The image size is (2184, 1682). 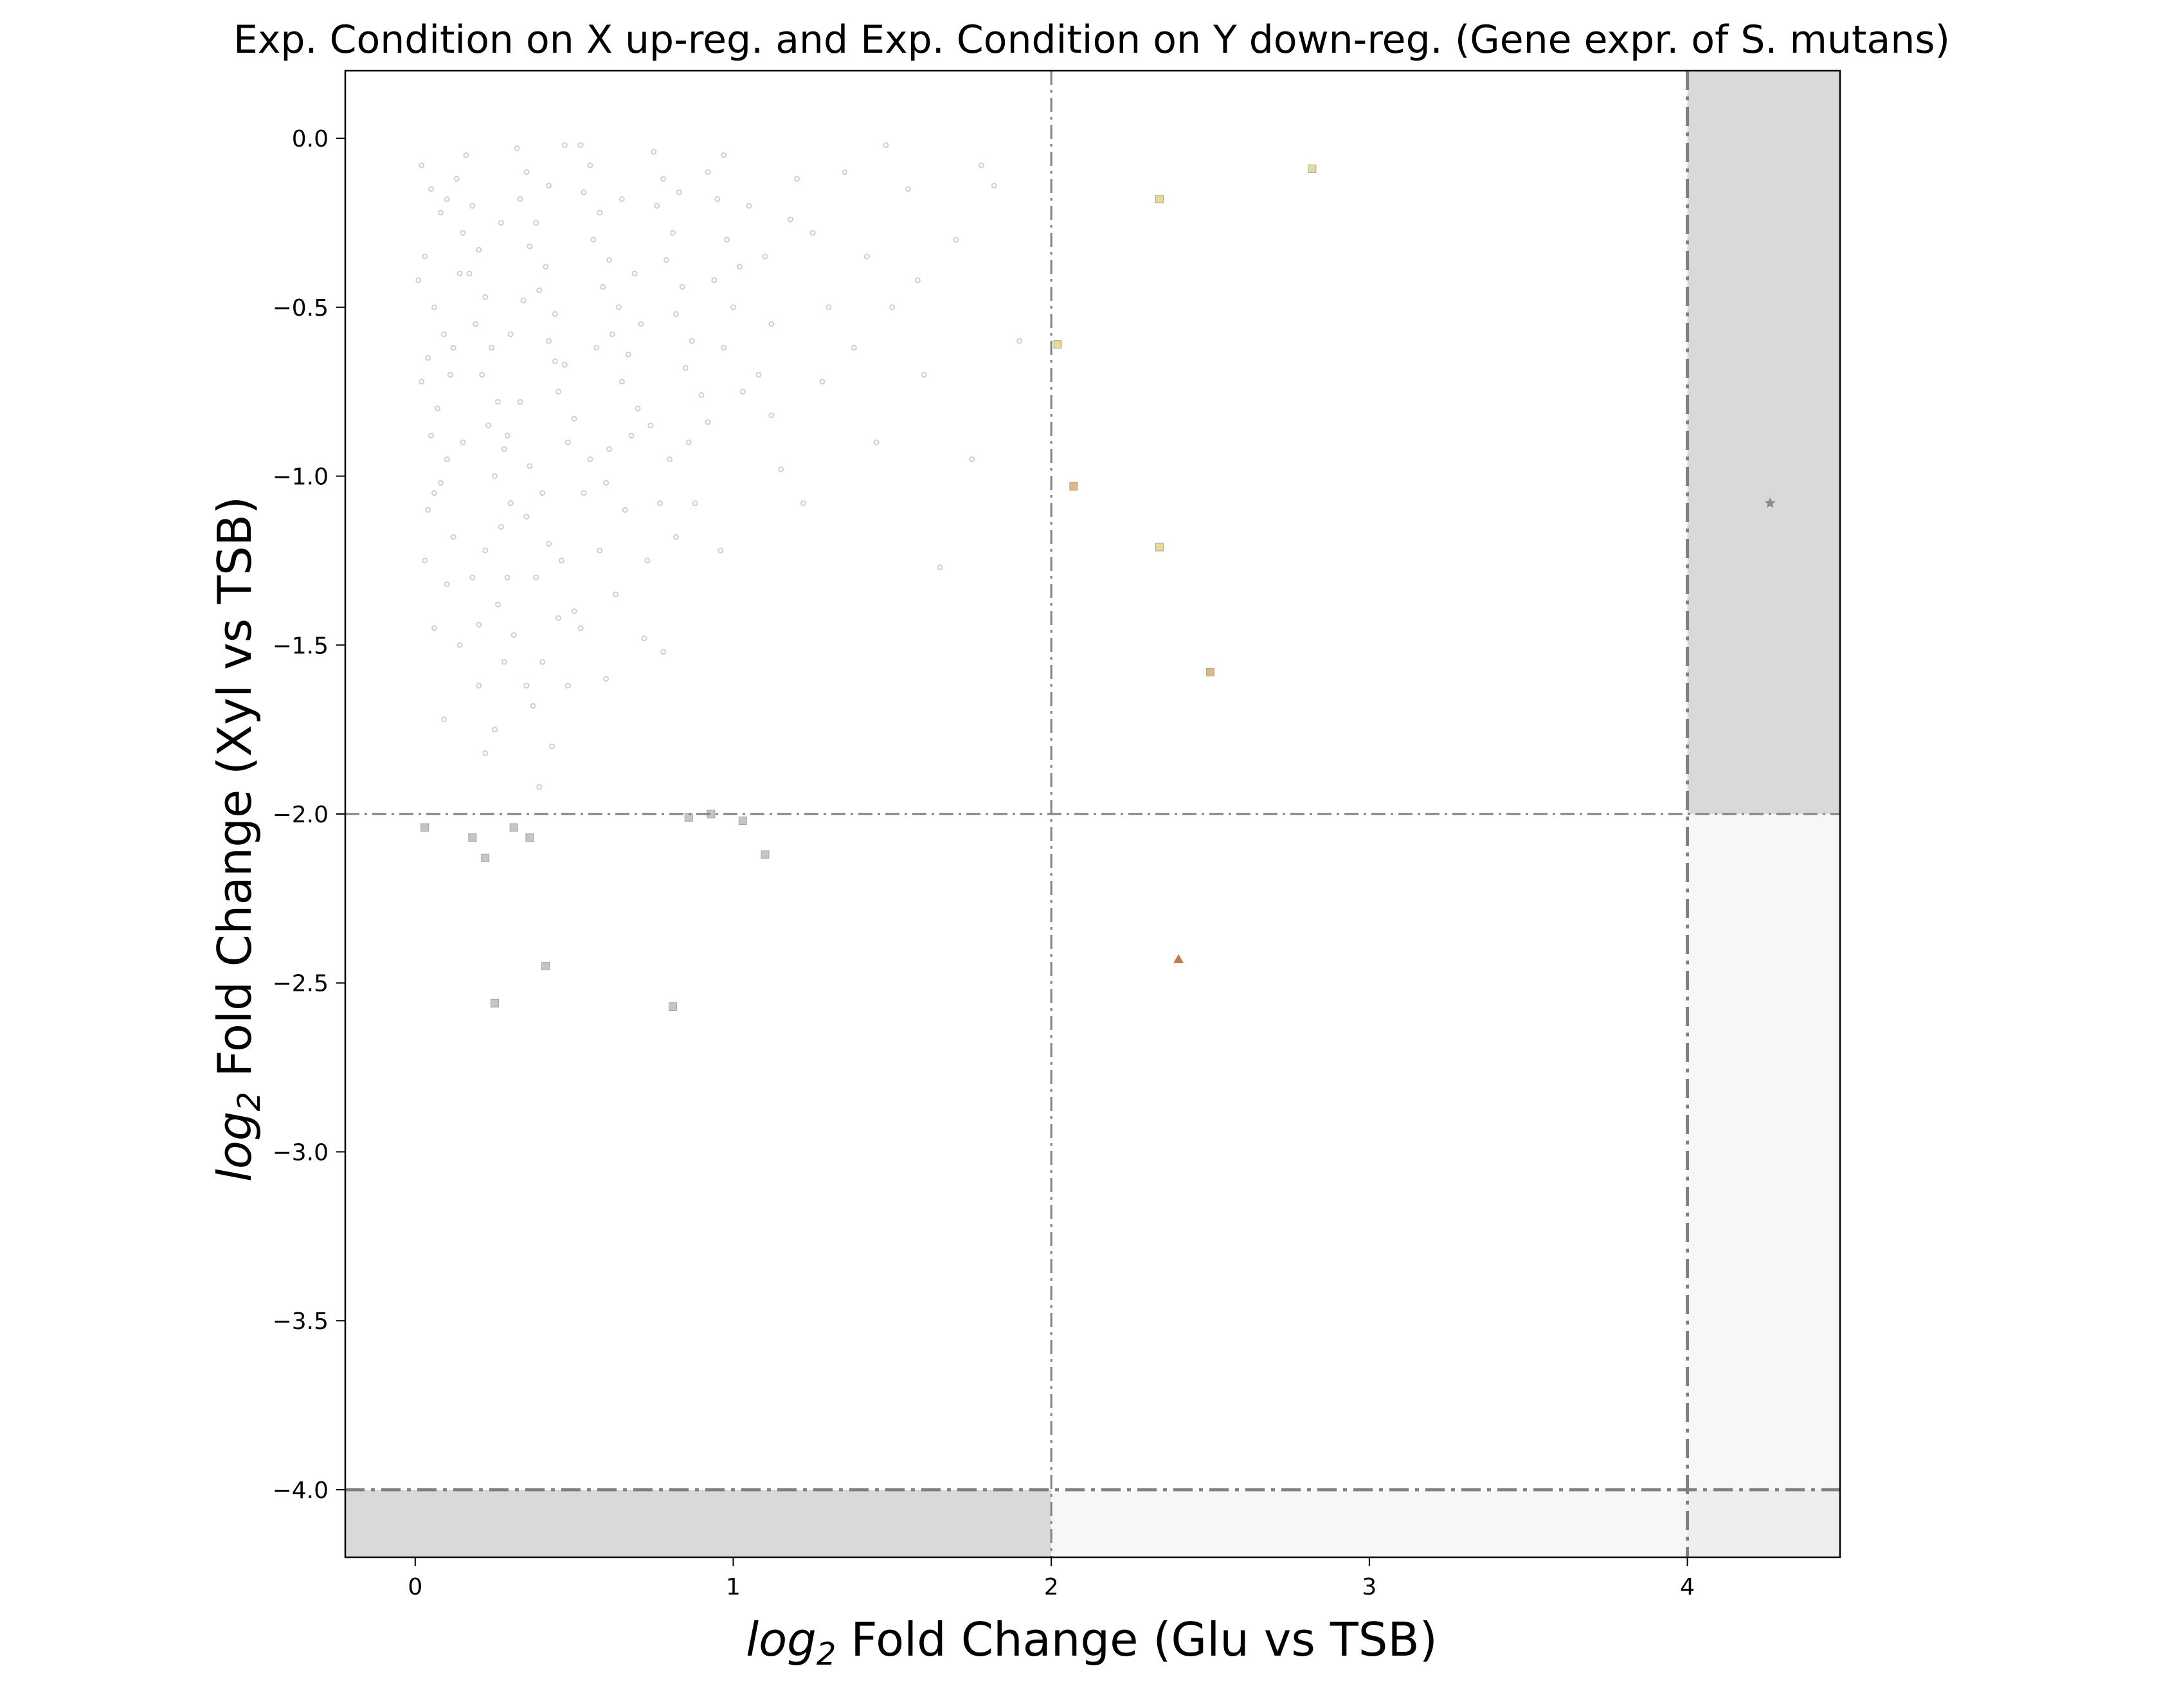 I want to click on x-axis-label: log2 Fold Change (Glu vs TSB), so click(x=1092, y=1642).